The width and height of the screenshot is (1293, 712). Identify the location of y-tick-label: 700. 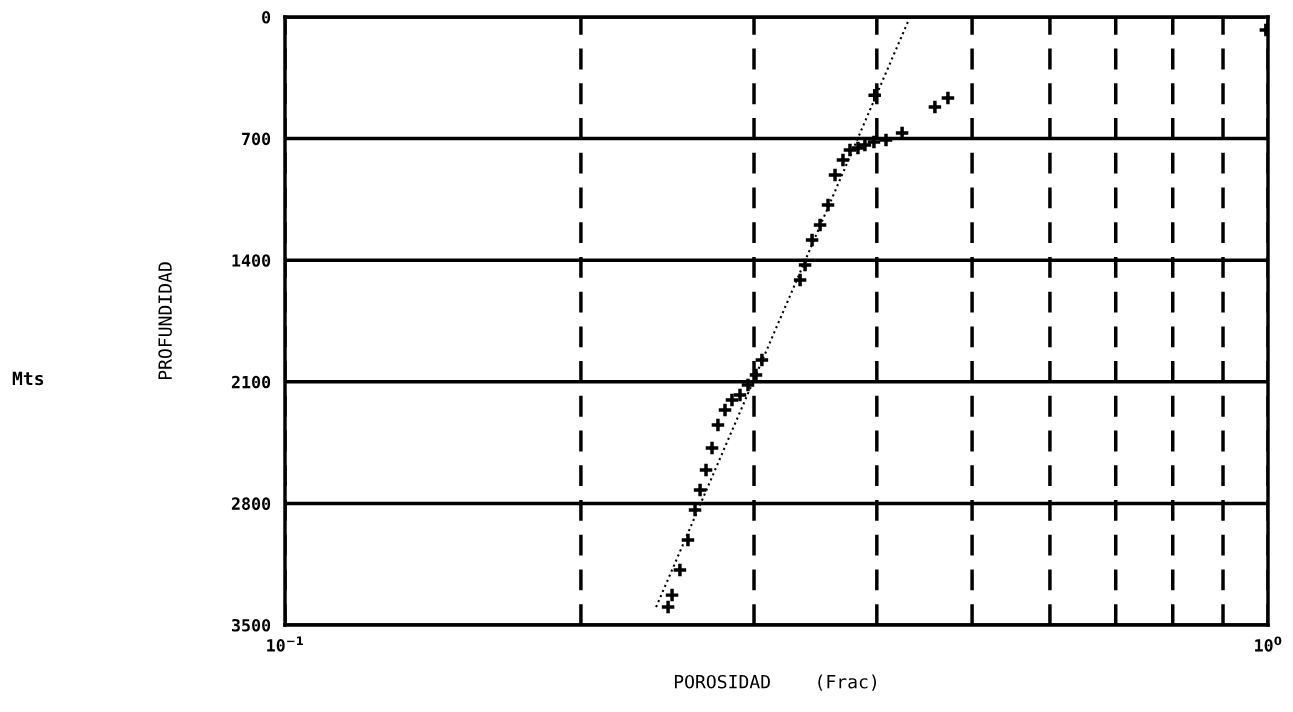
(256, 139).